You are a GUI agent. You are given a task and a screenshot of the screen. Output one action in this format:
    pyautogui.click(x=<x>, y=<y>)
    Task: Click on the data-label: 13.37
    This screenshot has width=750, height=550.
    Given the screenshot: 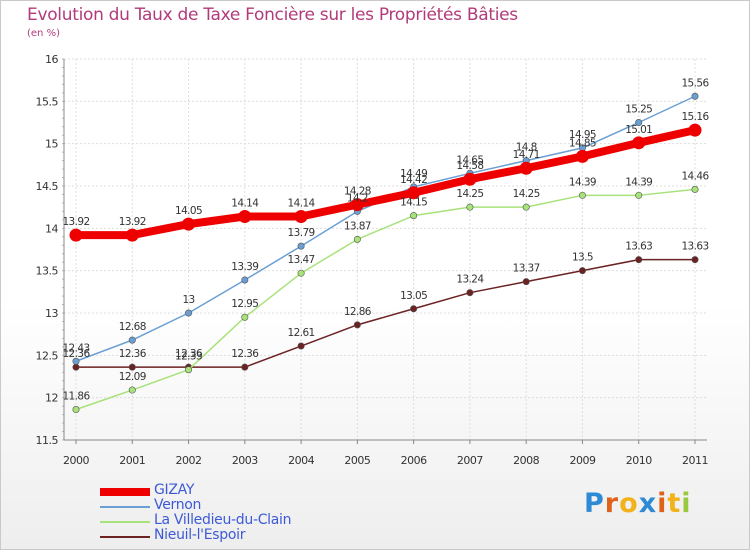 What is the action you would take?
    pyautogui.click(x=526, y=269)
    